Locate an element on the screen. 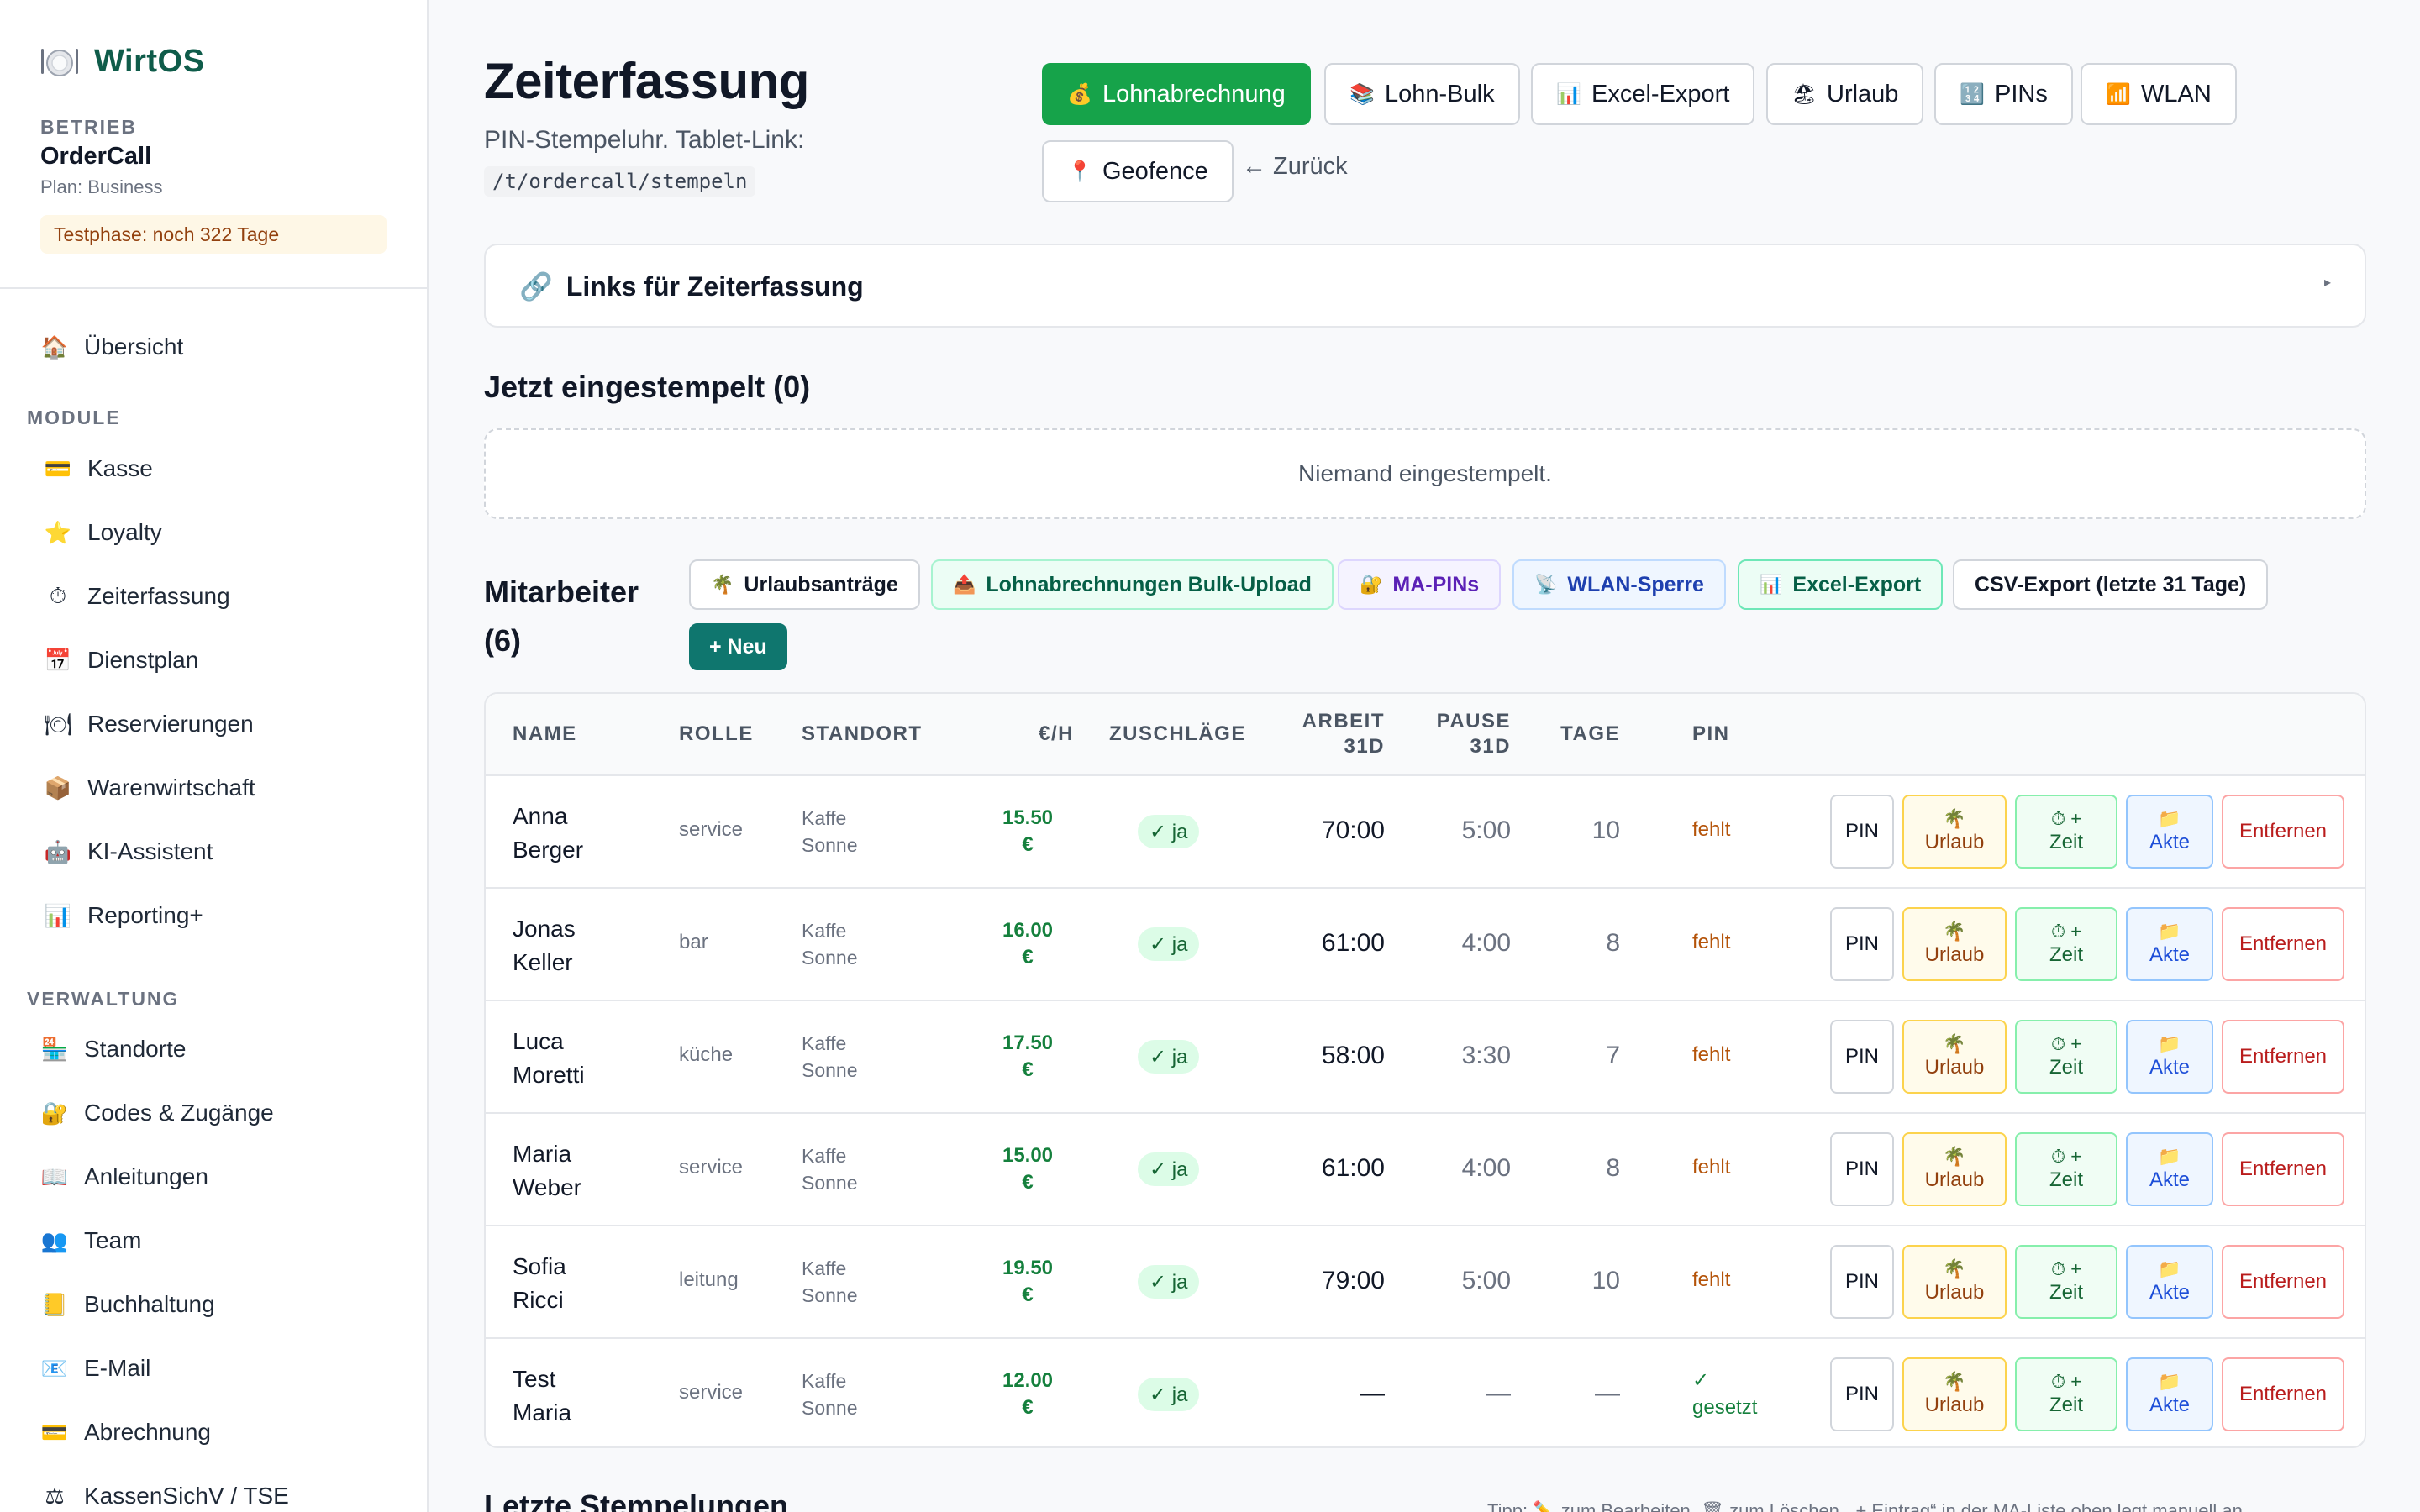 Image resolution: width=2420 pixels, height=1512 pixels. csv-export-chip: CSV-Export (letzte 31 Tage) is located at coordinates (2111, 584).